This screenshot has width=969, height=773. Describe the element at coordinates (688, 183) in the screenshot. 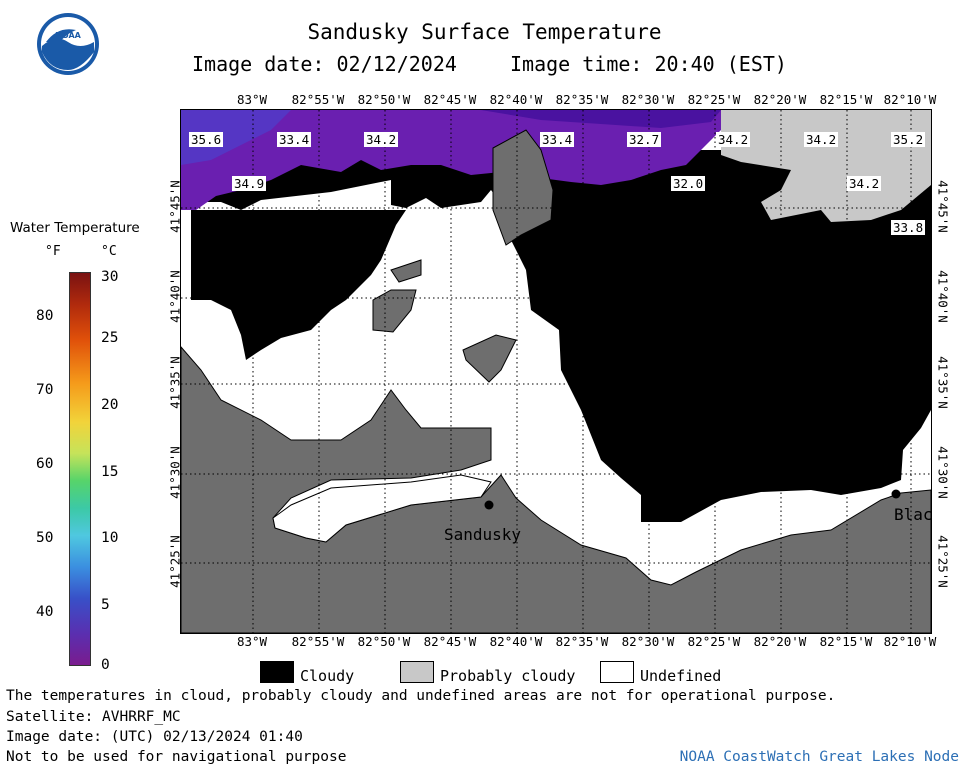

I see `temperature-value: 32.0` at that location.